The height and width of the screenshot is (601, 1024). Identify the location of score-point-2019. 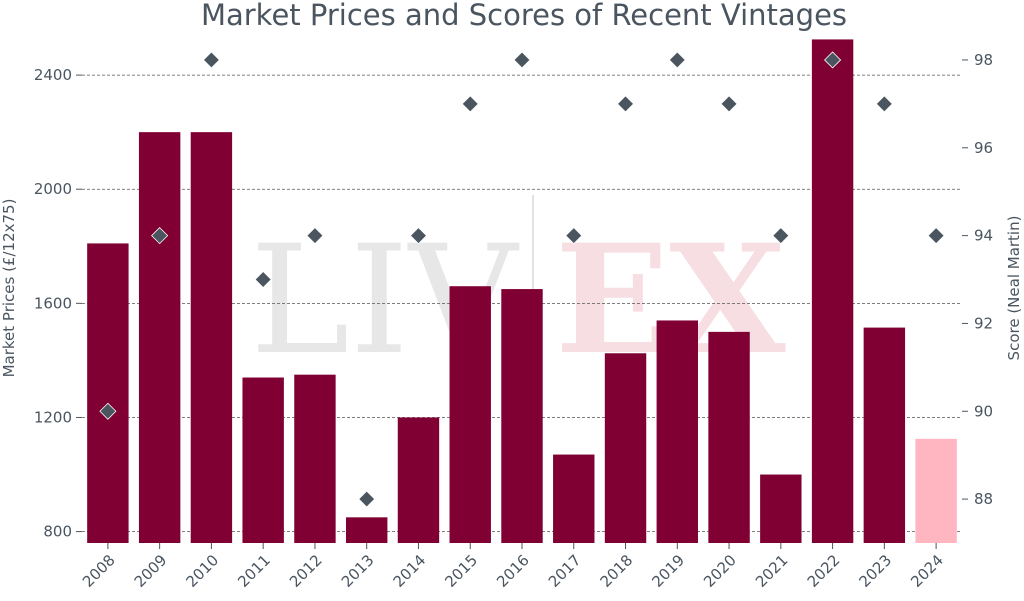
(677, 60).